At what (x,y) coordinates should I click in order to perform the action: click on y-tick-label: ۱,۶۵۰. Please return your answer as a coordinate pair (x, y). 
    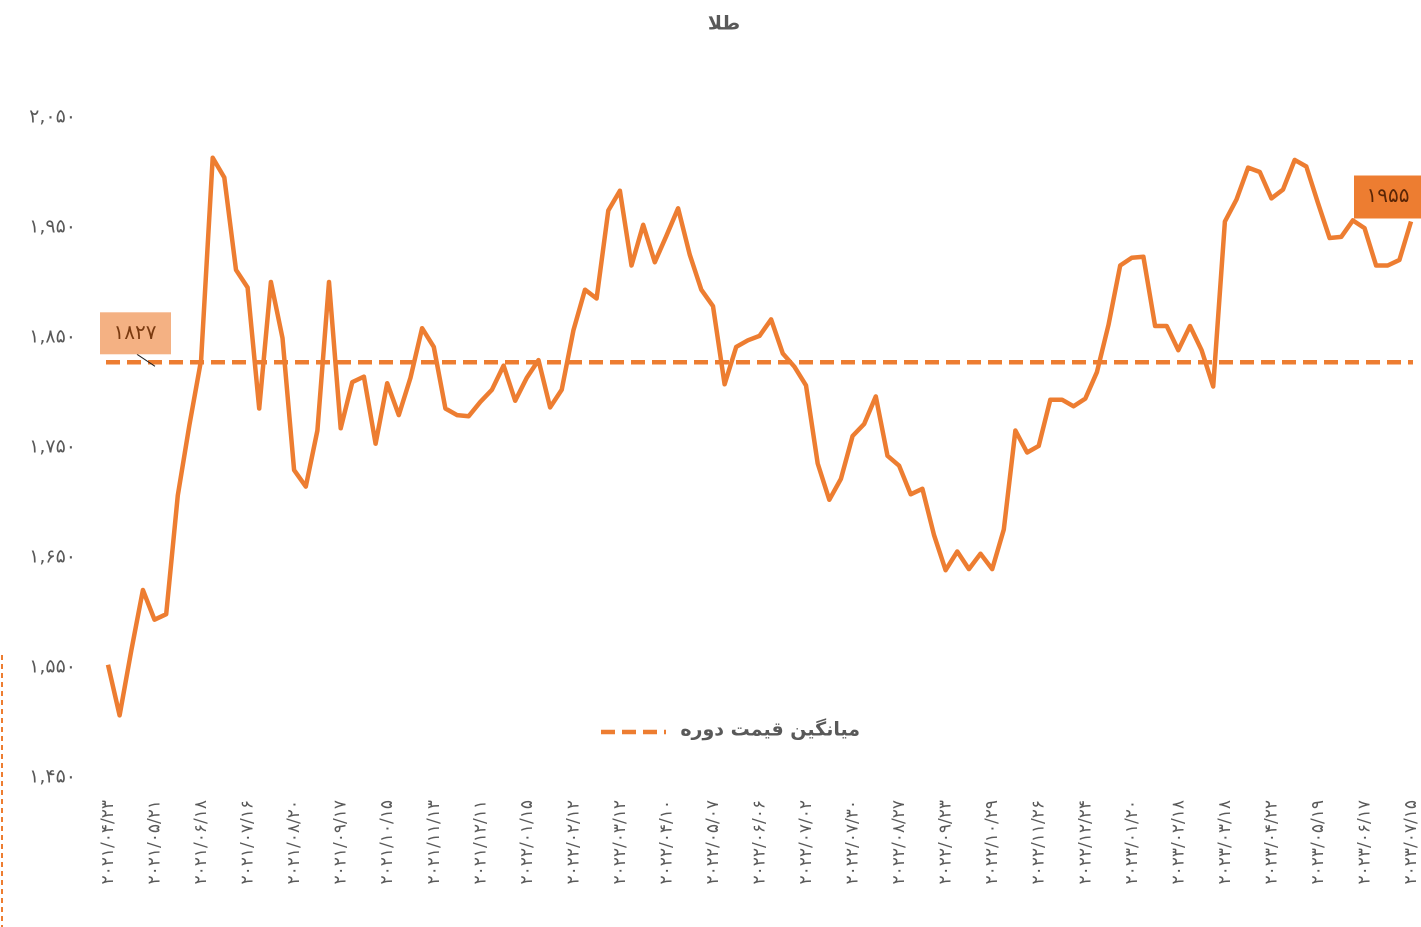
    Looking at the image, I should click on (52, 557).